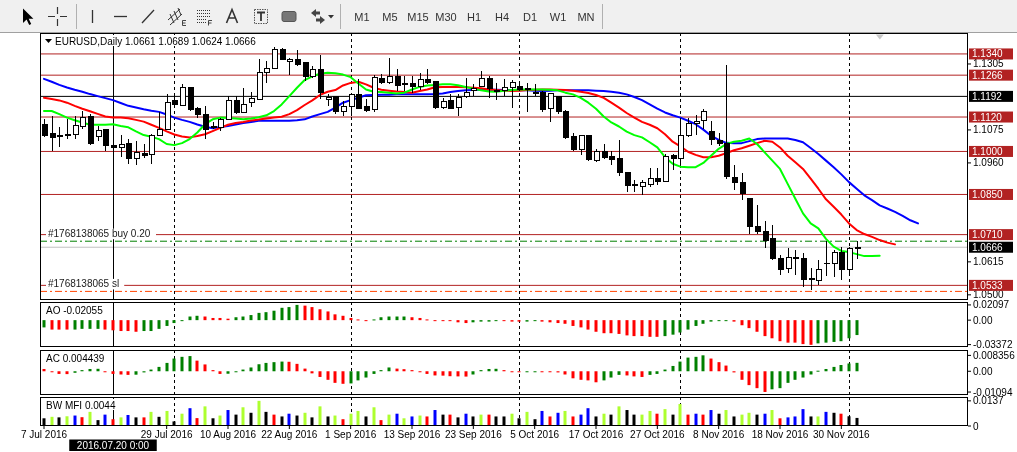  What do you see at coordinates (586, 16) in the screenshot?
I see `text: MN` at bounding box center [586, 16].